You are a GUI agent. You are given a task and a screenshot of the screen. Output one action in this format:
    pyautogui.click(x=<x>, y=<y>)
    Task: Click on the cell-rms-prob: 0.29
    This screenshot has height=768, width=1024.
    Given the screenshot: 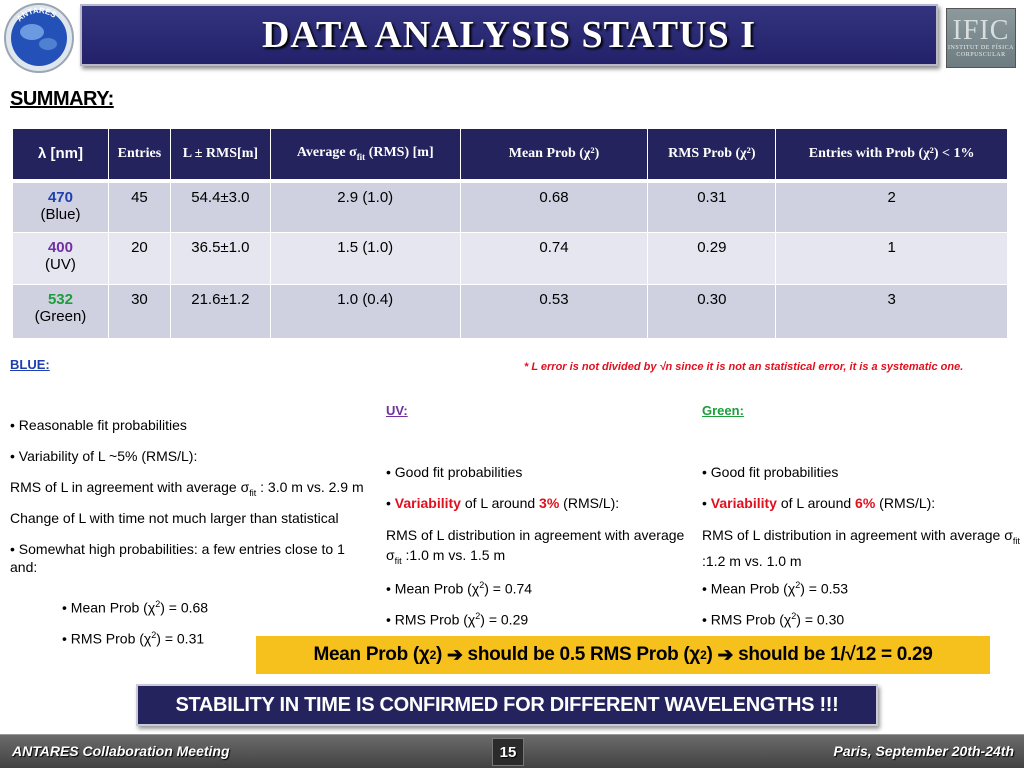 What is the action you would take?
    pyautogui.click(x=712, y=258)
    